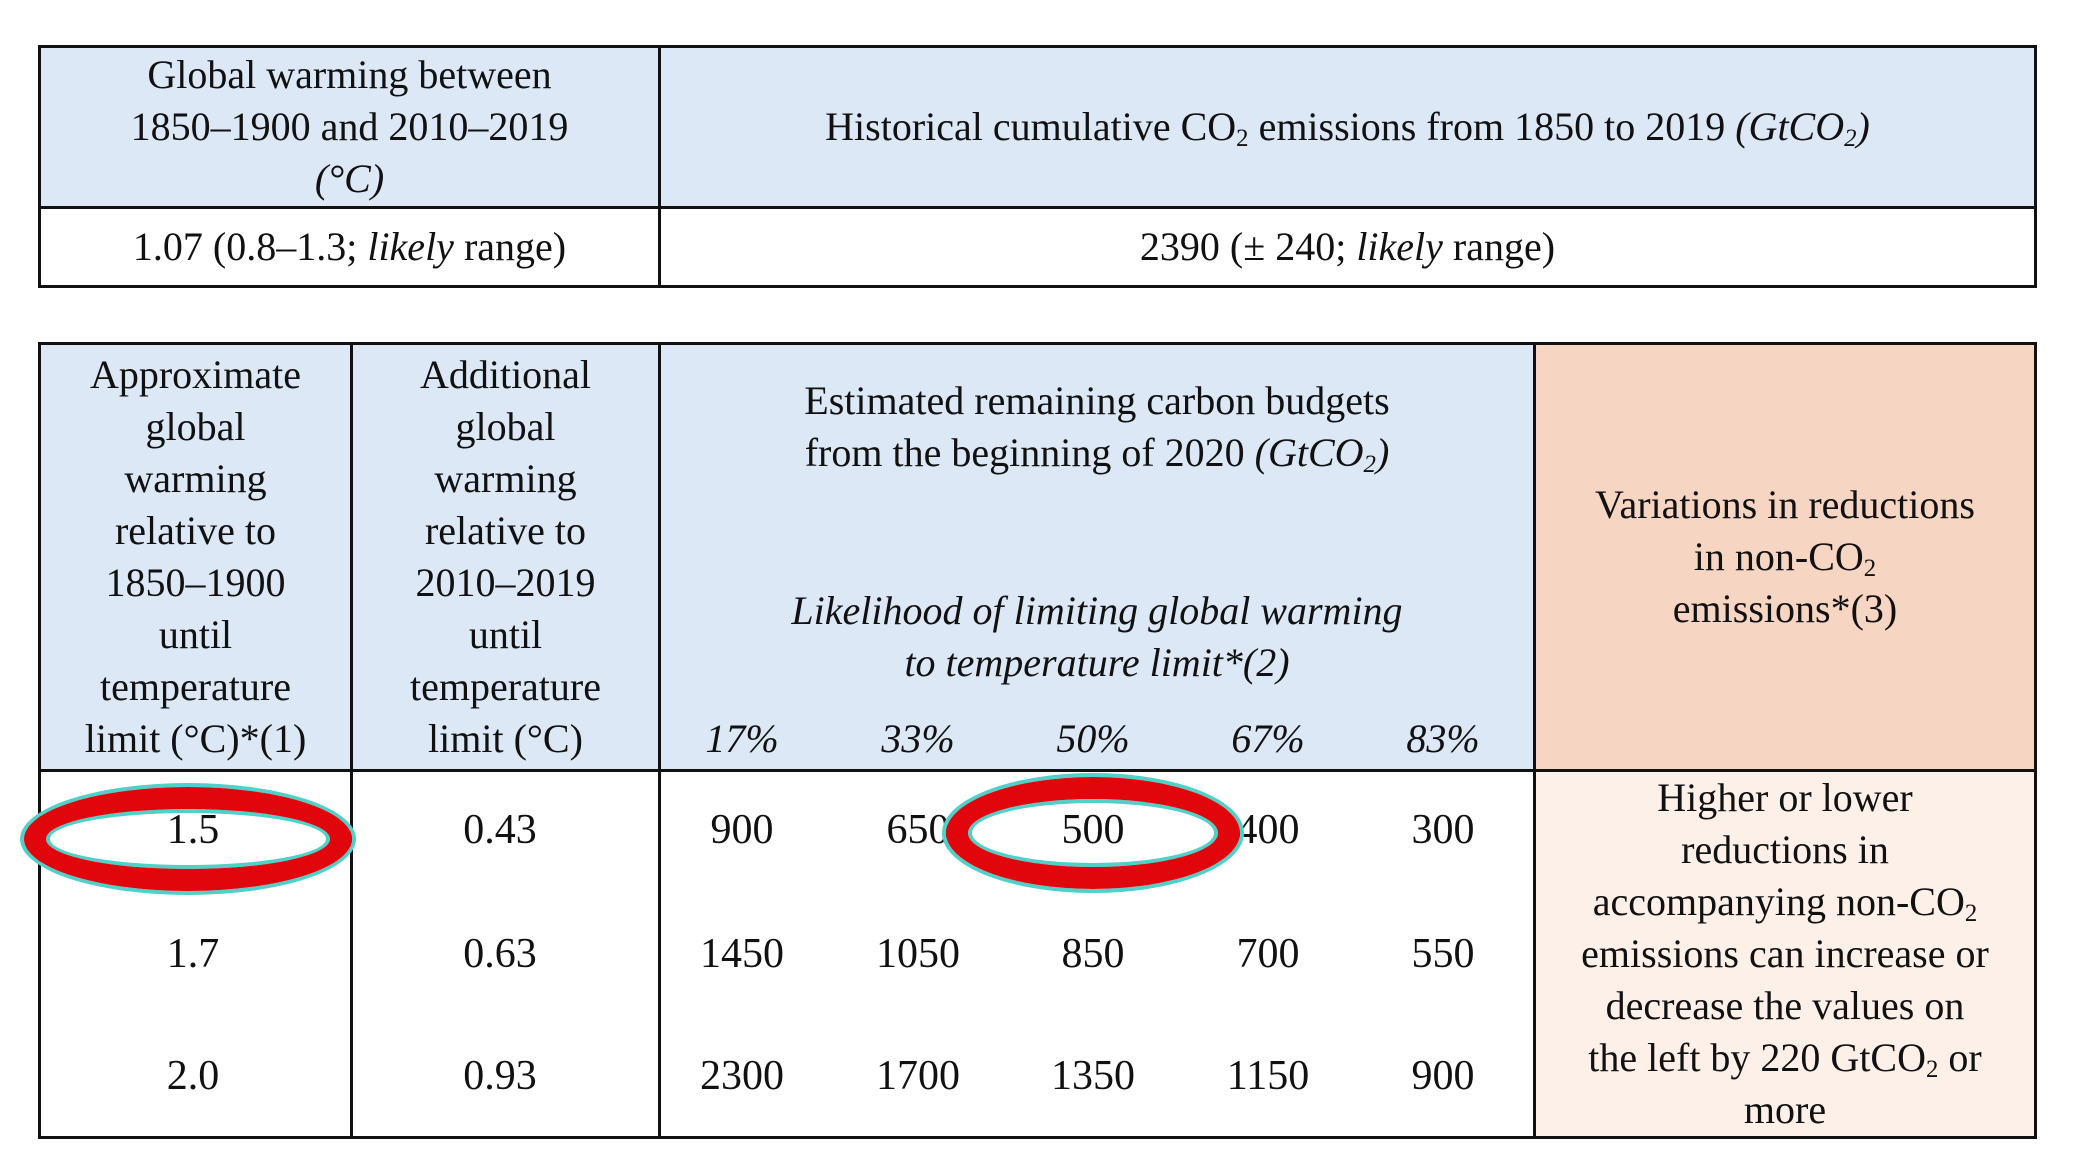  Describe the element at coordinates (195, 634) in the screenshot. I see `col1-header-line6: until` at that location.